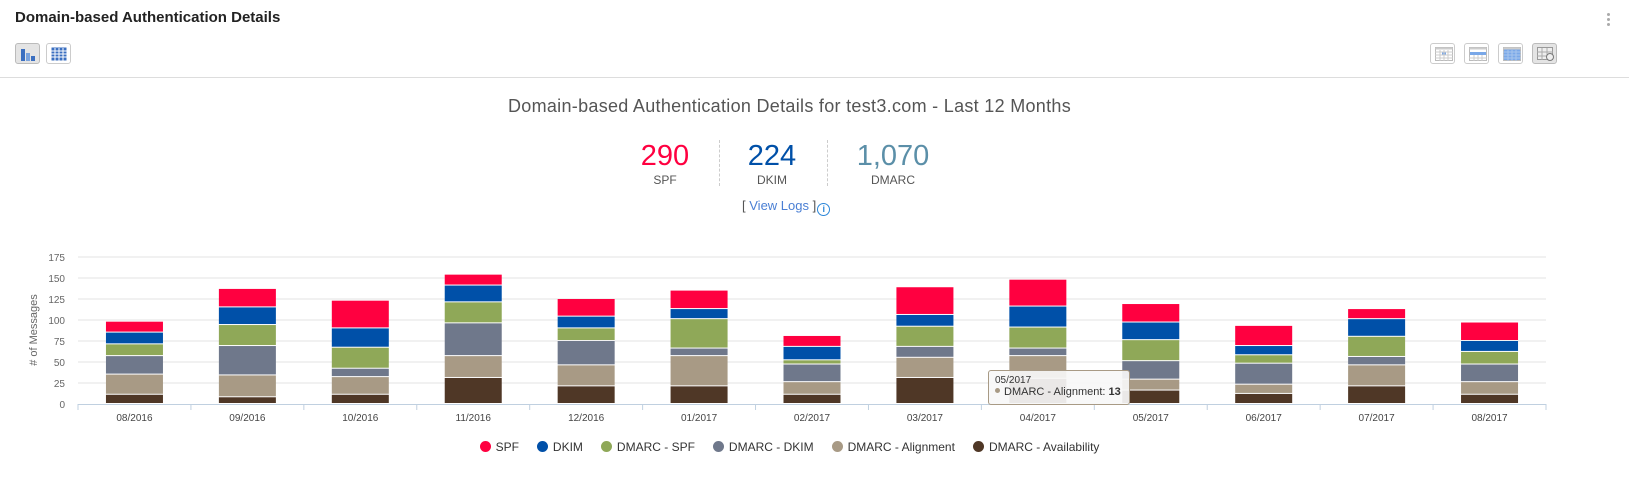 This screenshot has width=1629, height=501. I want to click on legend-item: DMARC - DKIM, so click(763, 447).